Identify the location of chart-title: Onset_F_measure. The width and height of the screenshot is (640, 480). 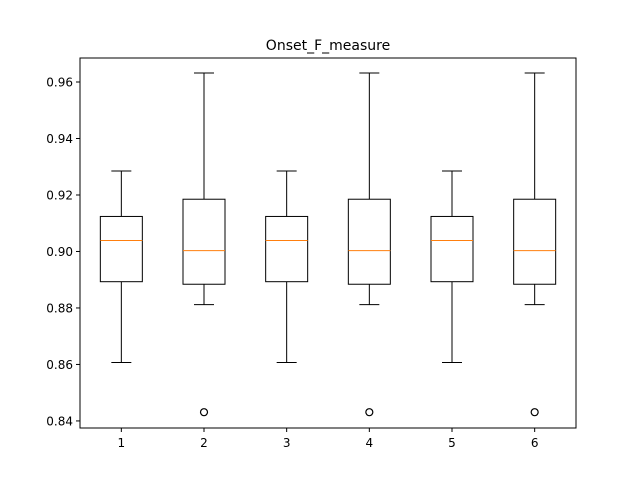
(328, 46).